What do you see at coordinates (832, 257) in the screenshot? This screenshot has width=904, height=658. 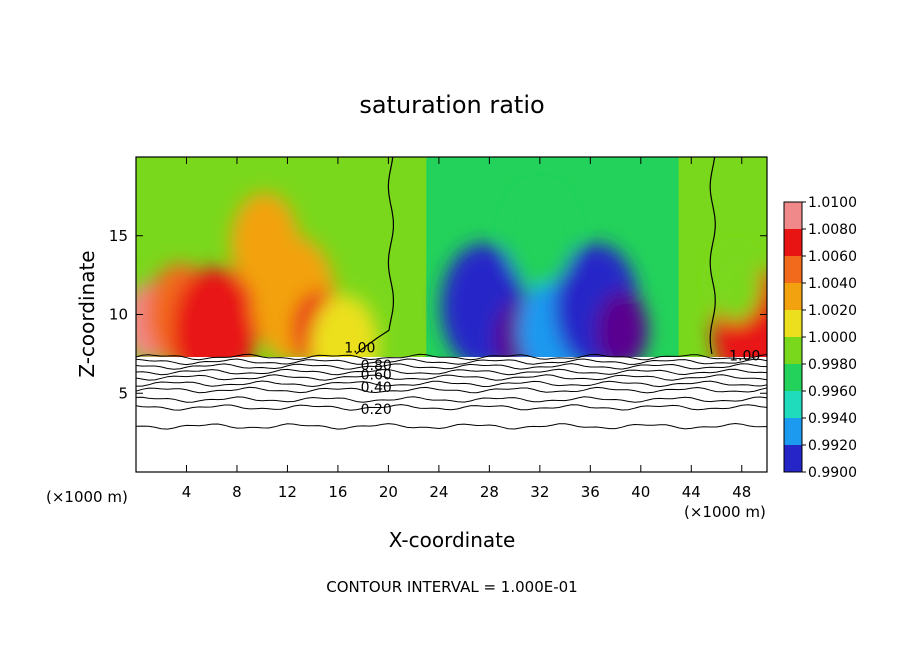 I see `colorbar-label: 1.0060` at bounding box center [832, 257].